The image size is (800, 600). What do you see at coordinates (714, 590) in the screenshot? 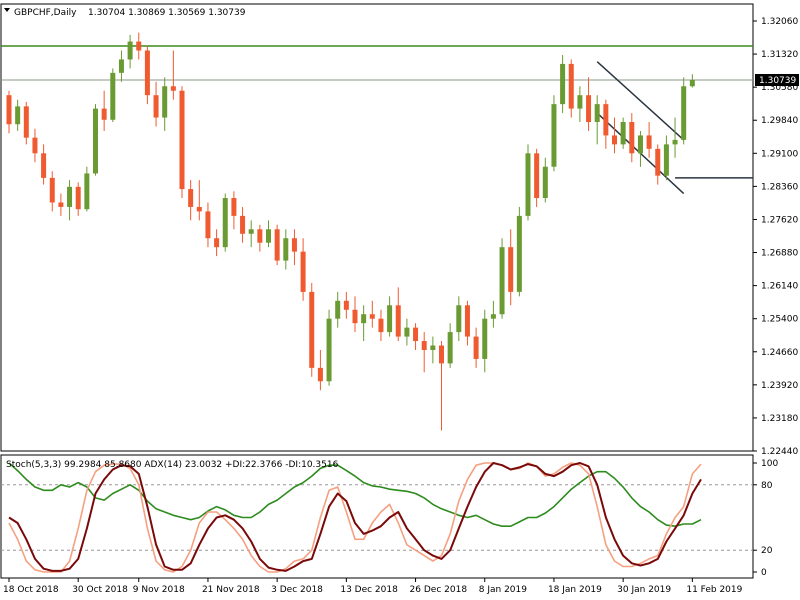
I see `time-tick-label: 11 Feb 2019` at bounding box center [714, 590].